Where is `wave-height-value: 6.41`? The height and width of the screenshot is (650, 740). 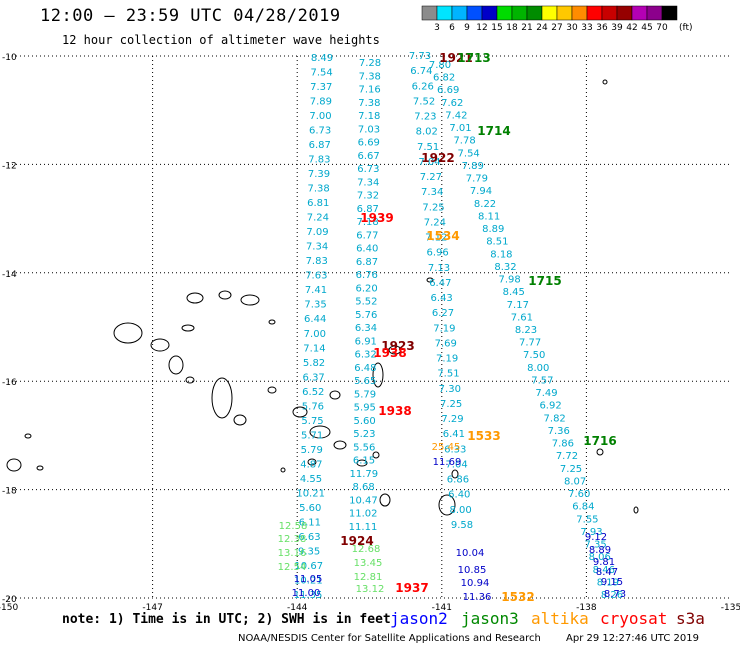
wave-height-value: 6.41 is located at coordinates (454, 434).